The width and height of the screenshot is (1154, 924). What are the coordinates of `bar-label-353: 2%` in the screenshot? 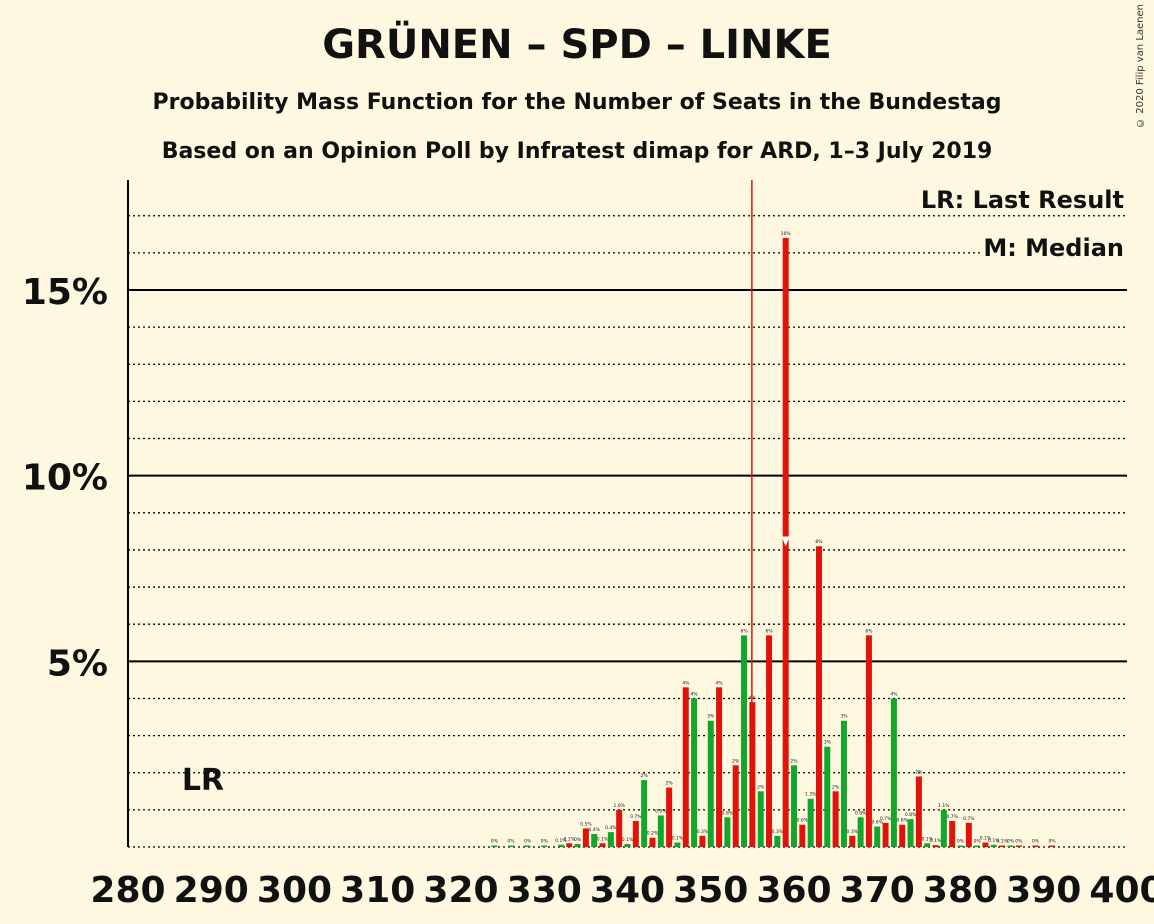 It's located at (736, 761).